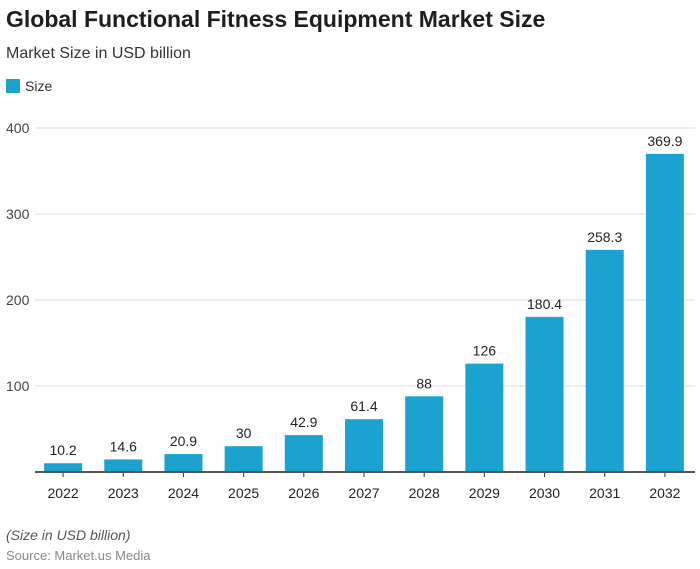 This screenshot has width=700, height=569. I want to click on data-label: 30, so click(244, 433).